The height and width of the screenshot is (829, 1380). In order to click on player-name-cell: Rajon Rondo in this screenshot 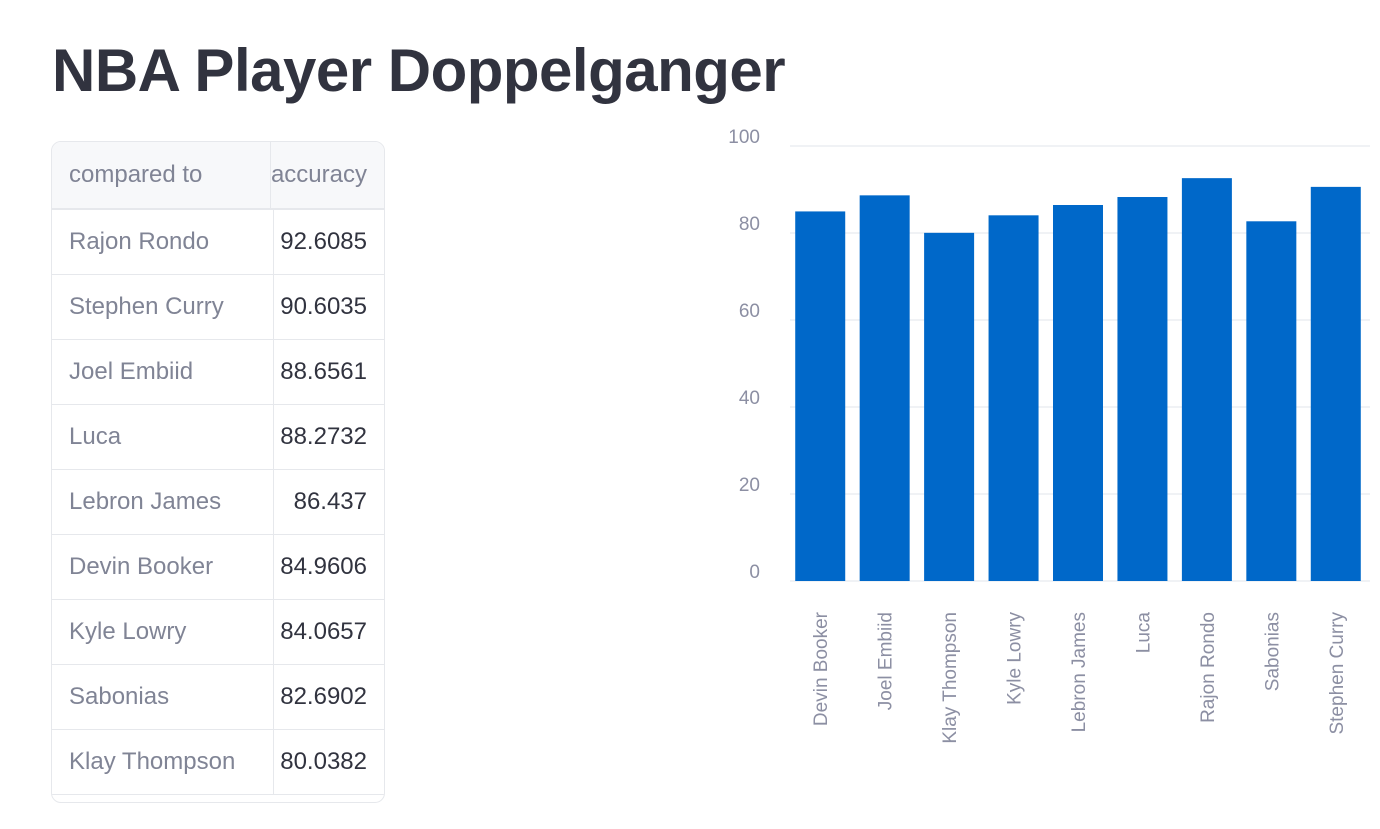, I will do `click(163, 242)`.